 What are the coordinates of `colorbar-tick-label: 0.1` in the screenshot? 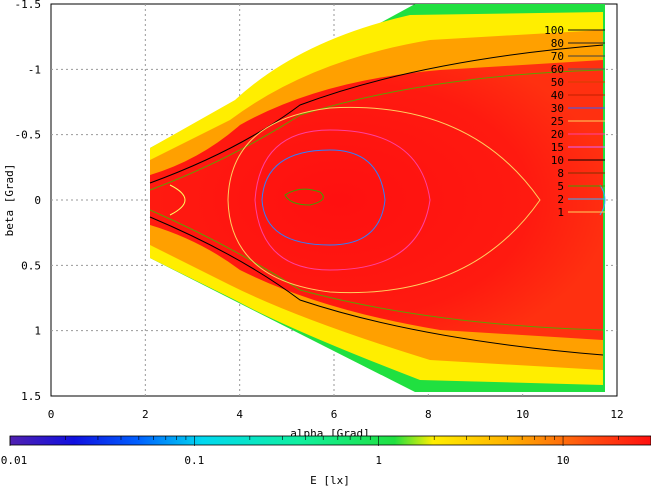 It's located at (194, 460).